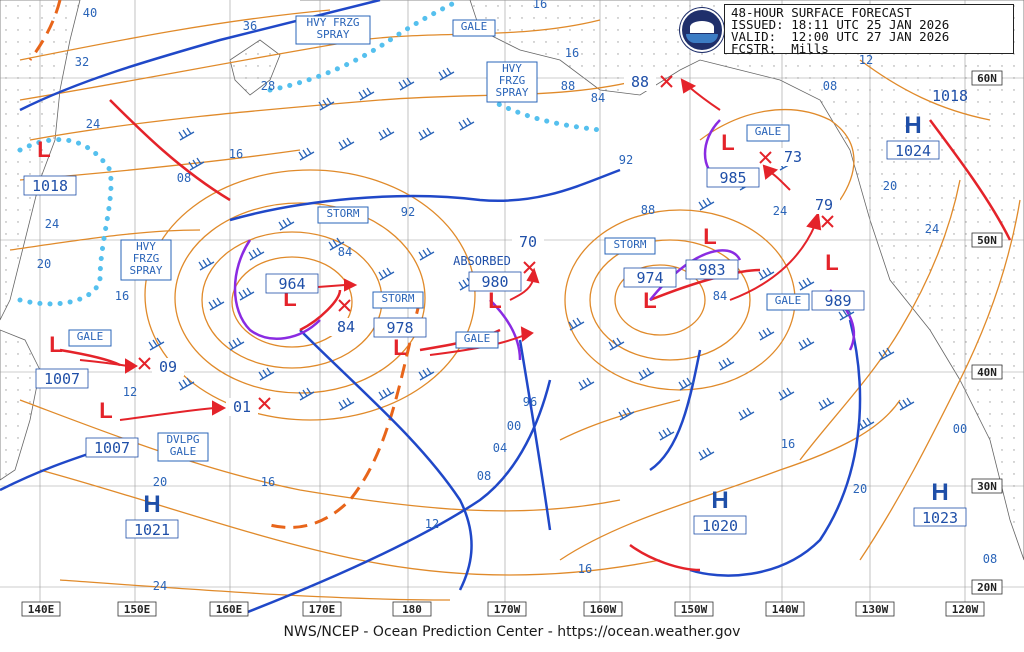  I want to click on lon-label: 180, so click(412, 609).